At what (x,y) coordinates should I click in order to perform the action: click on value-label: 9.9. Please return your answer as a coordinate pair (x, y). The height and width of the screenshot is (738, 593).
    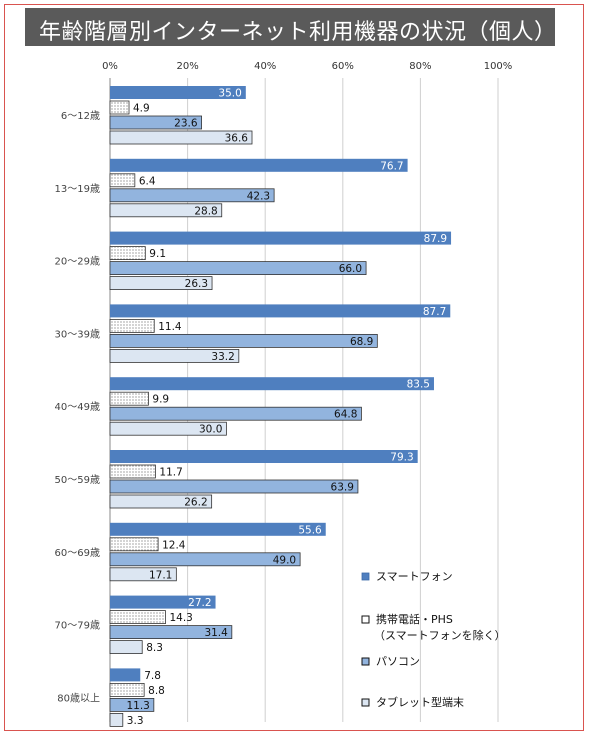
    Looking at the image, I should click on (160, 400).